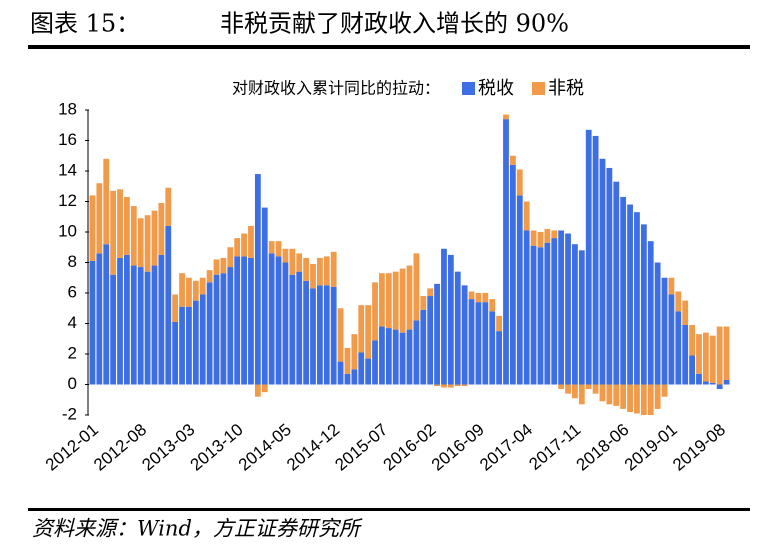 The image size is (757, 553). What do you see at coordinates (389, 47) in the screenshot?
I see `top-rule` at bounding box center [389, 47].